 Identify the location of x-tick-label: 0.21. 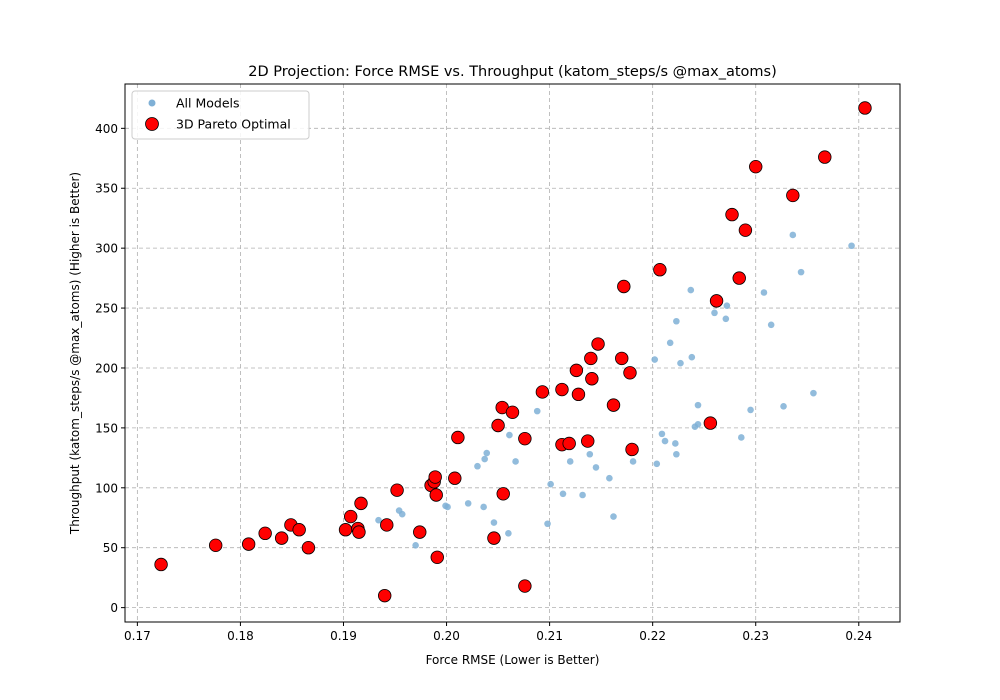
(549, 636).